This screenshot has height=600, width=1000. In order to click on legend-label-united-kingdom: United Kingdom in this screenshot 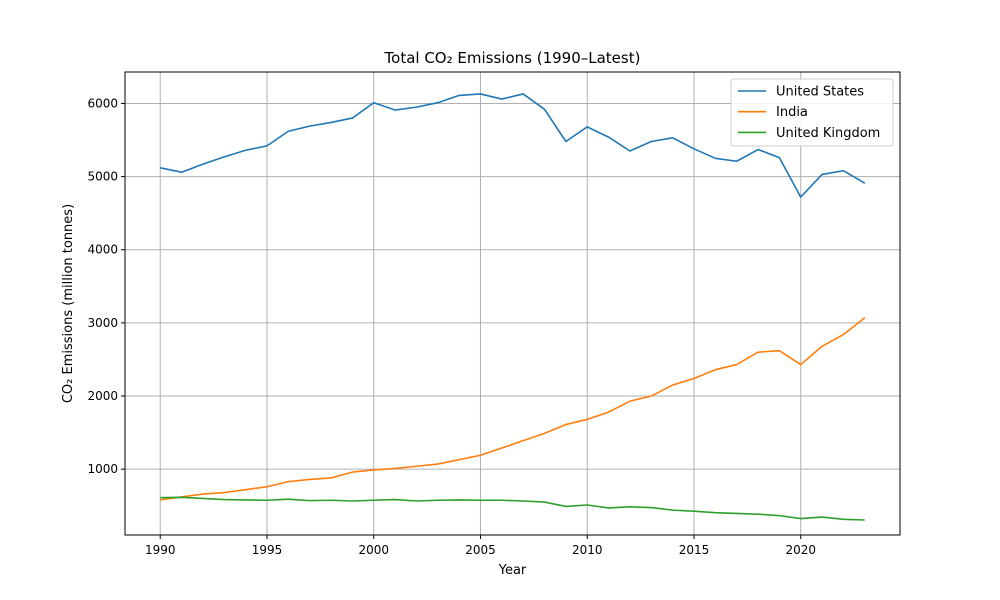, I will do `click(828, 133)`.